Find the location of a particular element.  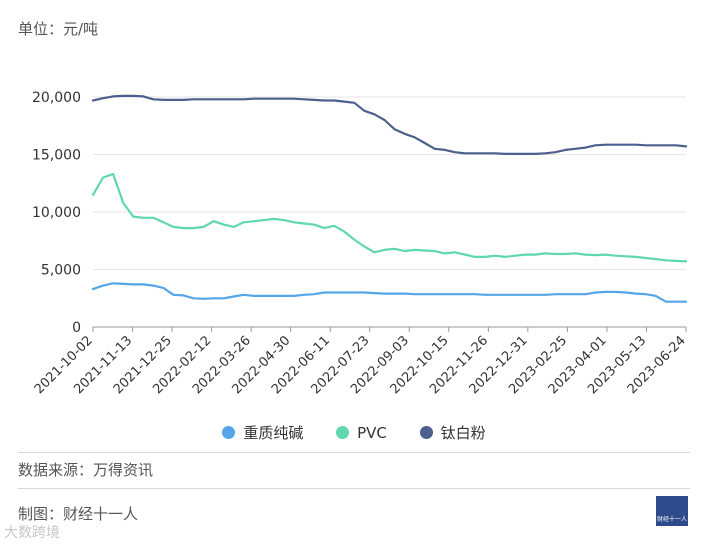

logo: 财经十一人 is located at coordinates (672, 511).